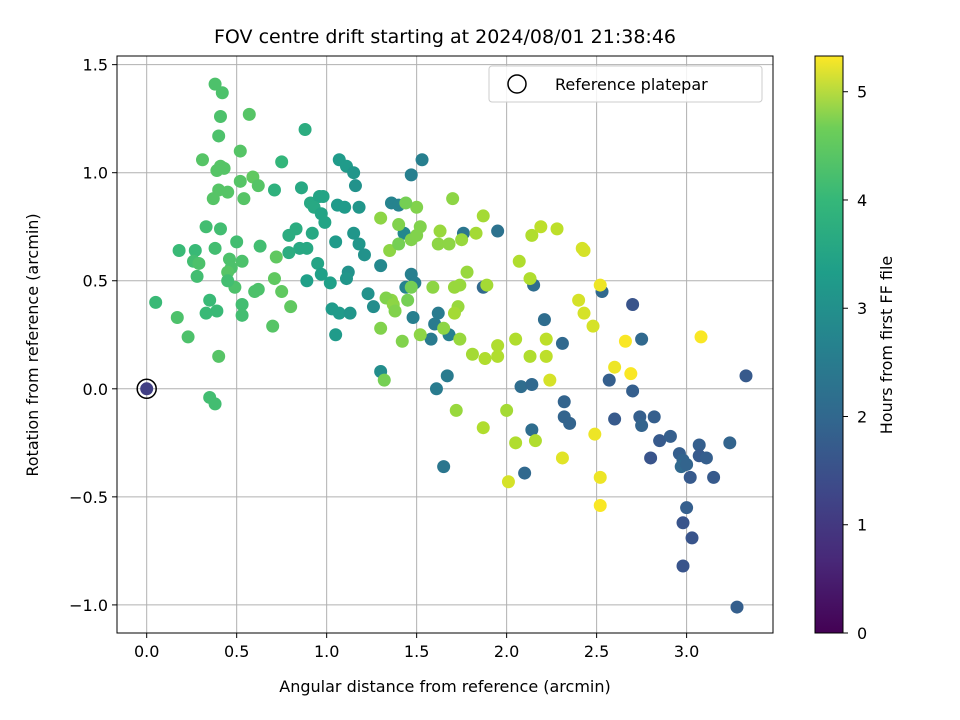 This screenshot has width=960, height=720. Describe the element at coordinates (416, 647) in the screenshot. I see `x-axis: 0.0 0.5 1.0 1.5 2.0 2.5 3.0` at that location.